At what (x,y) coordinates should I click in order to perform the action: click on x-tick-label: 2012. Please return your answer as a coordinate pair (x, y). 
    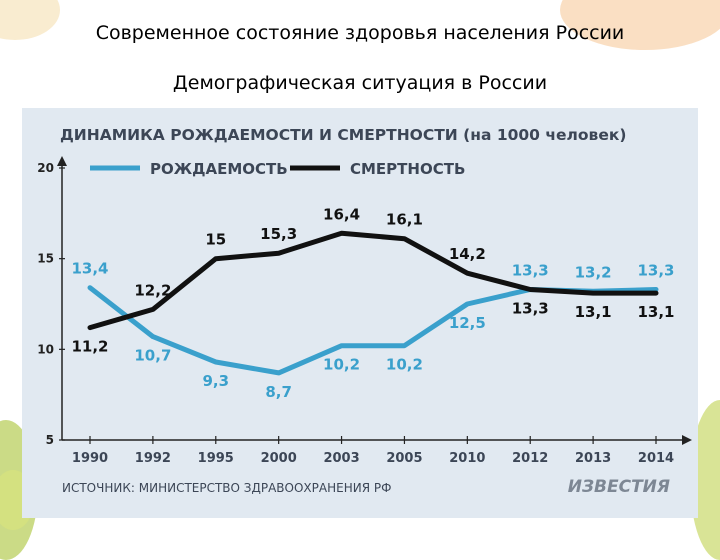
    Looking at the image, I should click on (530, 458).